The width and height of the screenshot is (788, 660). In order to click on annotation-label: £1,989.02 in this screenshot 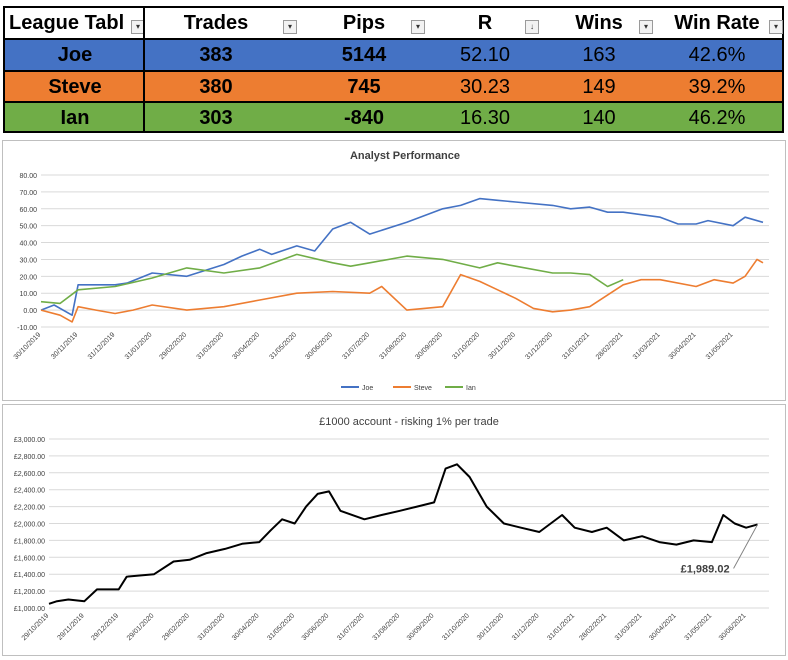, I will do `click(705, 569)`.